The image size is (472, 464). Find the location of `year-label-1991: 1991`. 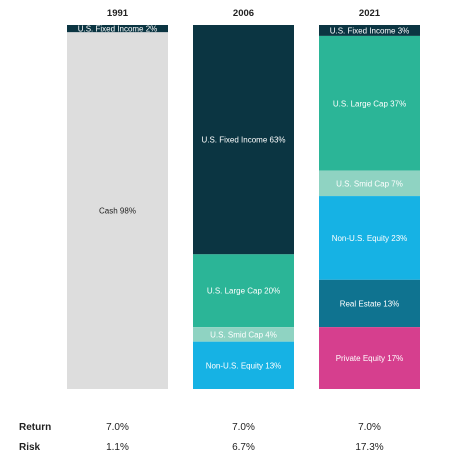

year-label-1991: 1991 is located at coordinates (118, 13).